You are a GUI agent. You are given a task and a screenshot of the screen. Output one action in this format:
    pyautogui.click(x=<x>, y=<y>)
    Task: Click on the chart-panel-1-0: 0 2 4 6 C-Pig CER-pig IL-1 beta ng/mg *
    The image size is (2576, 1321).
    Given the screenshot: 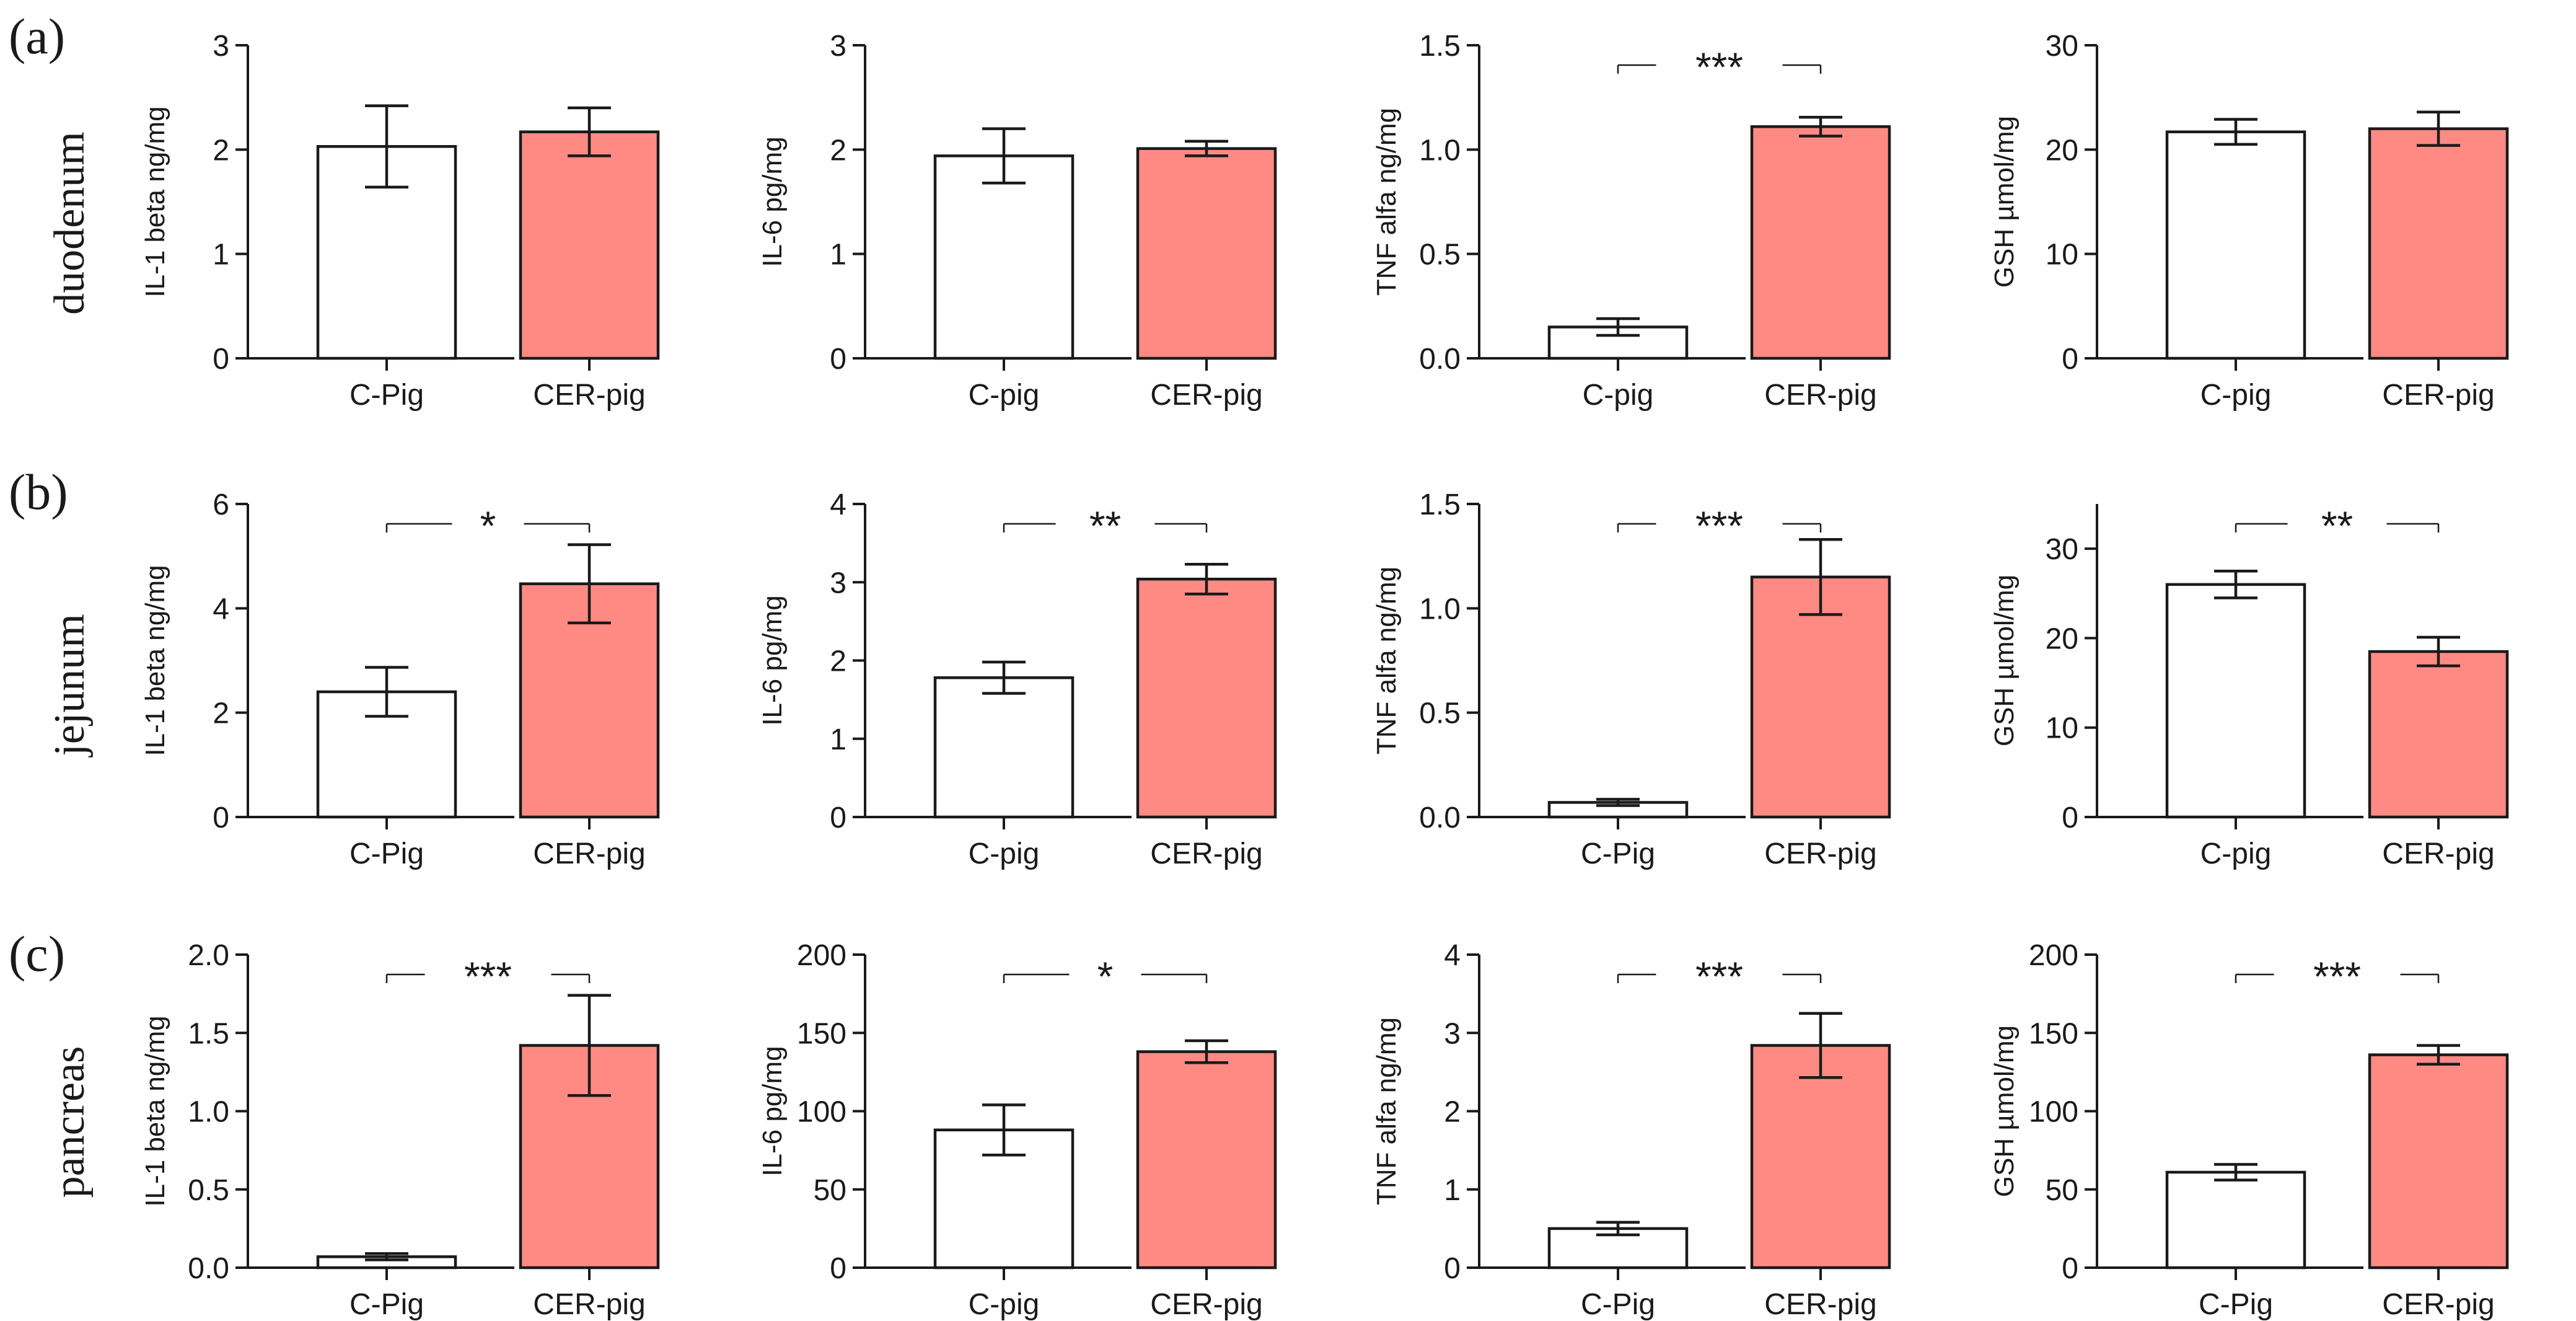 What is the action you would take?
    pyautogui.click(x=400, y=679)
    